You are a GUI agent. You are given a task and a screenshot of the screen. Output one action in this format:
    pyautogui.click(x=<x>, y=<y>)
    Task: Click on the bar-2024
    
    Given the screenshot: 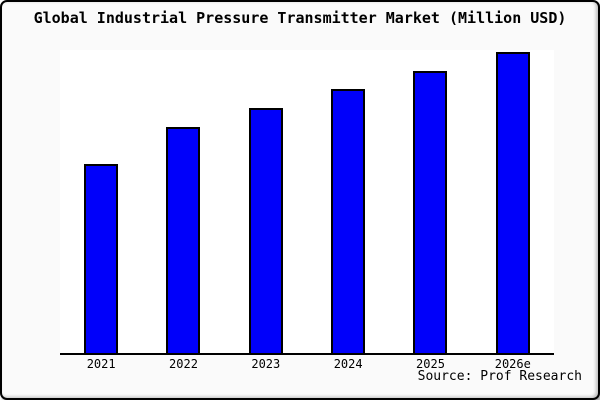 What is the action you would take?
    pyautogui.click(x=348, y=221)
    